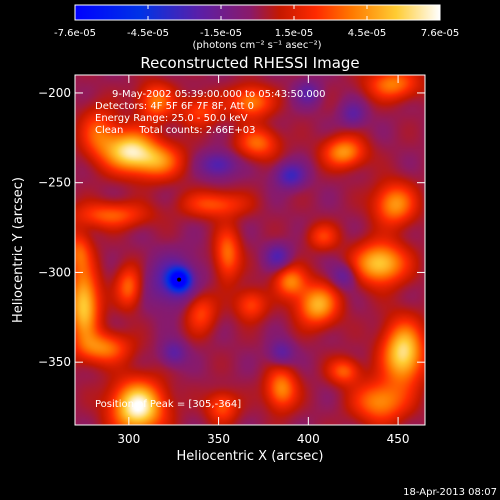 Image resolution: width=500 pixels, height=500 pixels. Describe the element at coordinates (54, 183) in the screenshot. I see `y-tick-label: −250` at that location.